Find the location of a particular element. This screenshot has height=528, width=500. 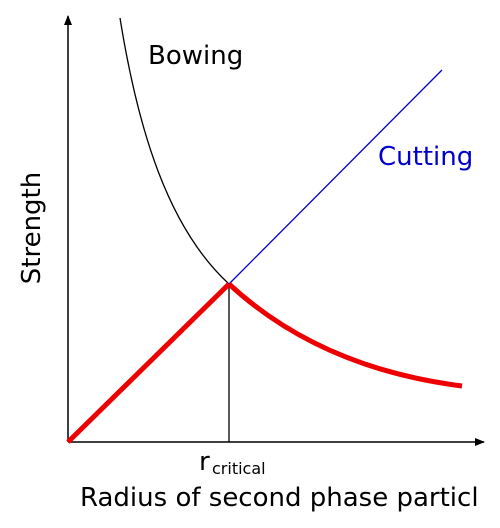

y-label: Strength is located at coordinates (32, 228).